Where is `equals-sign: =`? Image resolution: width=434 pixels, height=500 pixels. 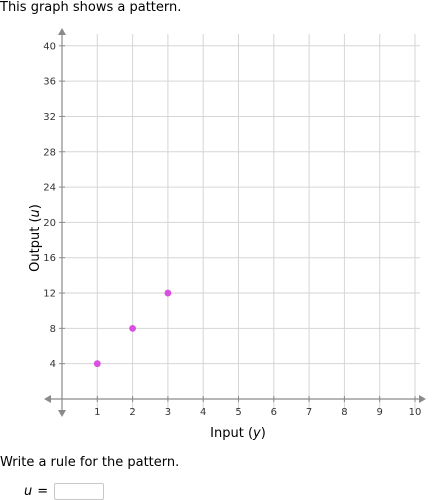
equals-sign: = is located at coordinates (43, 491).